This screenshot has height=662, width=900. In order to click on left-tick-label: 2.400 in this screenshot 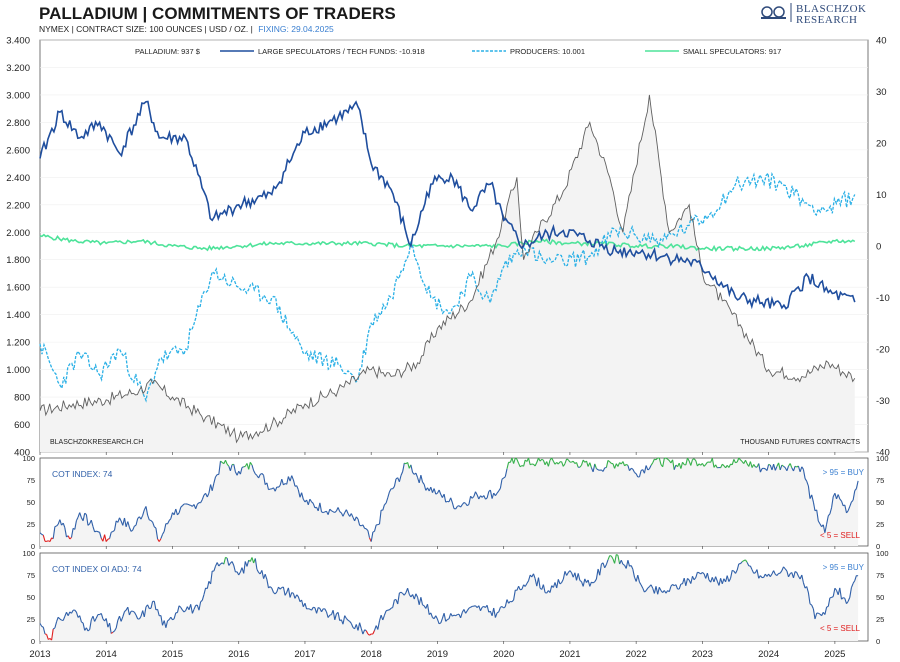, I will do `click(18, 178)`.